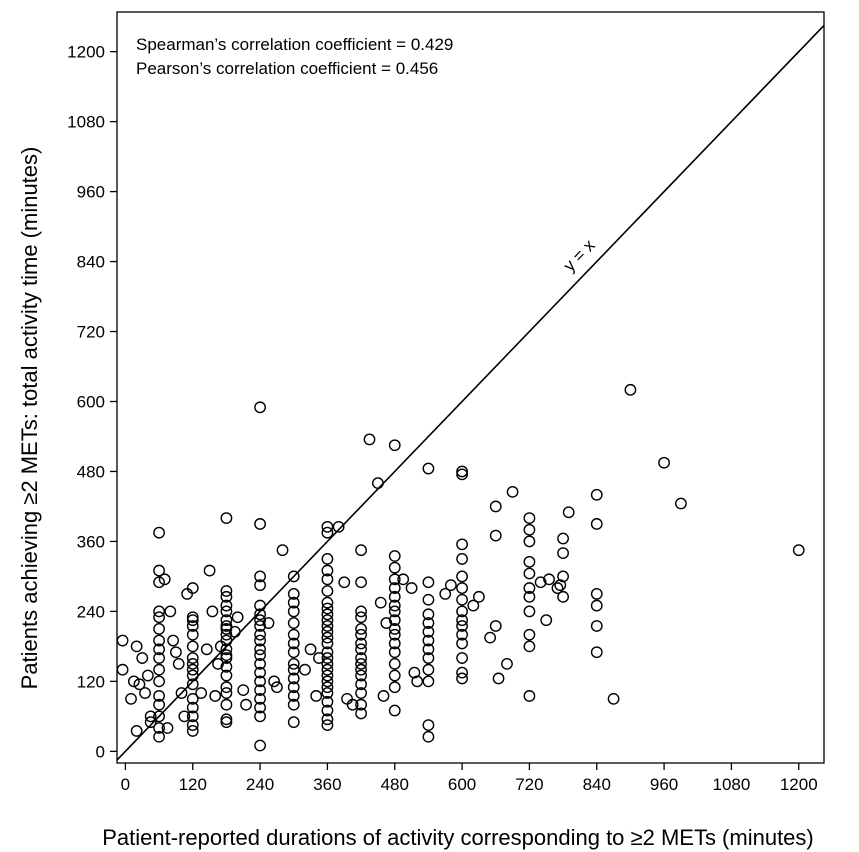 This screenshot has width=859, height=852. Describe the element at coordinates (91, 541) in the screenshot. I see `y-tick-label: 360` at that location.